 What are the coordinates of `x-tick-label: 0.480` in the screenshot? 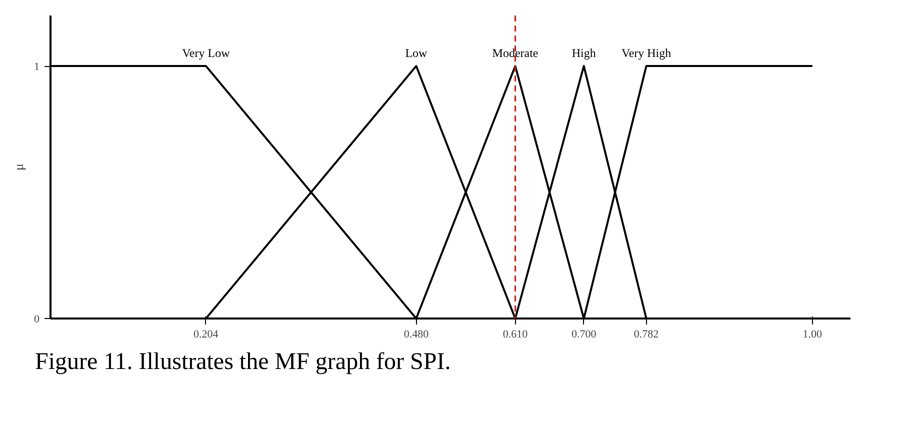 It's located at (417, 334).